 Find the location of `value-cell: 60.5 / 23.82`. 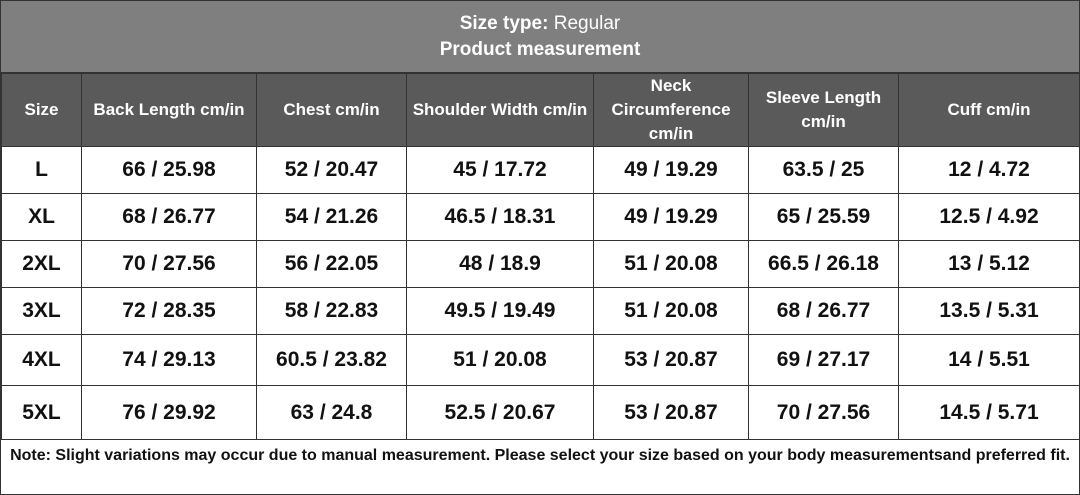

value-cell: 60.5 / 23.82 is located at coordinates (331, 360).